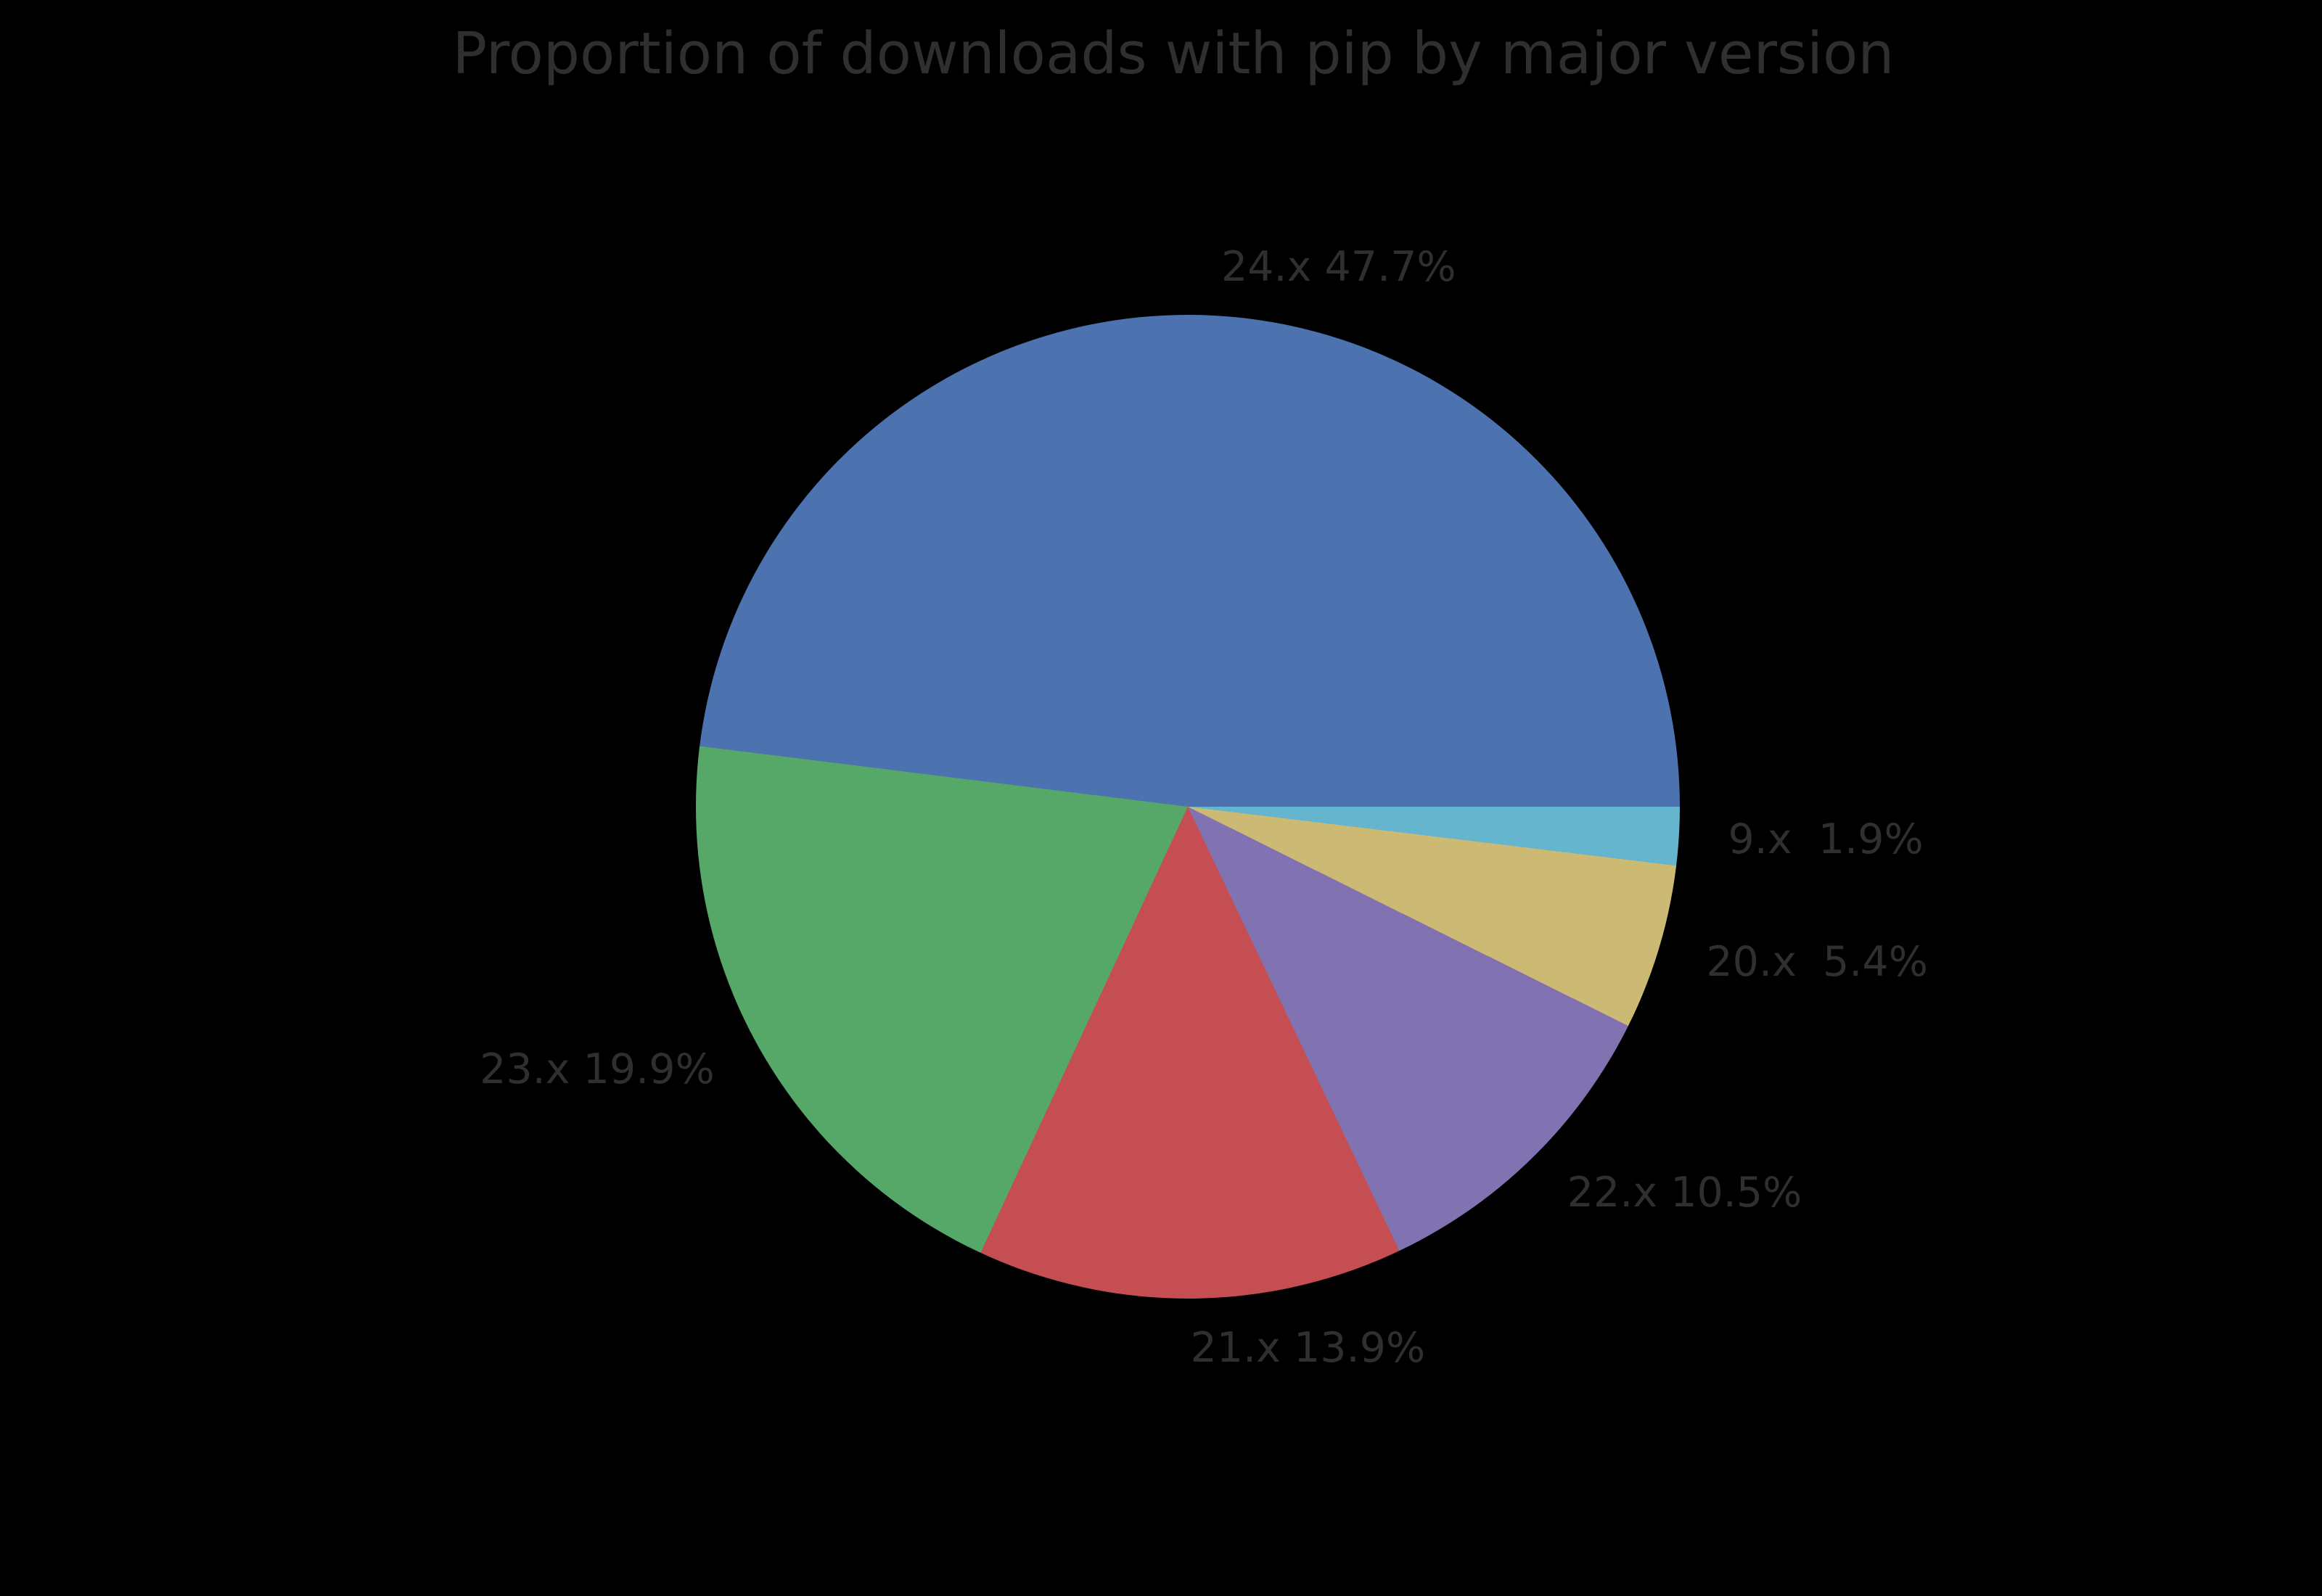 The image size is (2322, 1596). I want to click on slice-label-23-x: 23.x 19.9%, so click(597, 1069).